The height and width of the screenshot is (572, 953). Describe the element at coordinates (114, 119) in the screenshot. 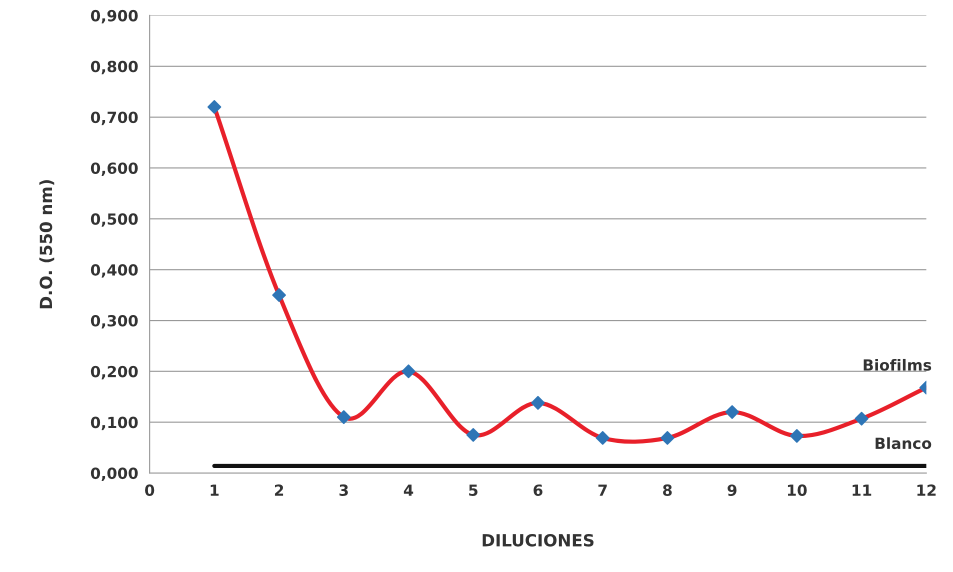

I see `y-tick-label: 0,700` at that location.